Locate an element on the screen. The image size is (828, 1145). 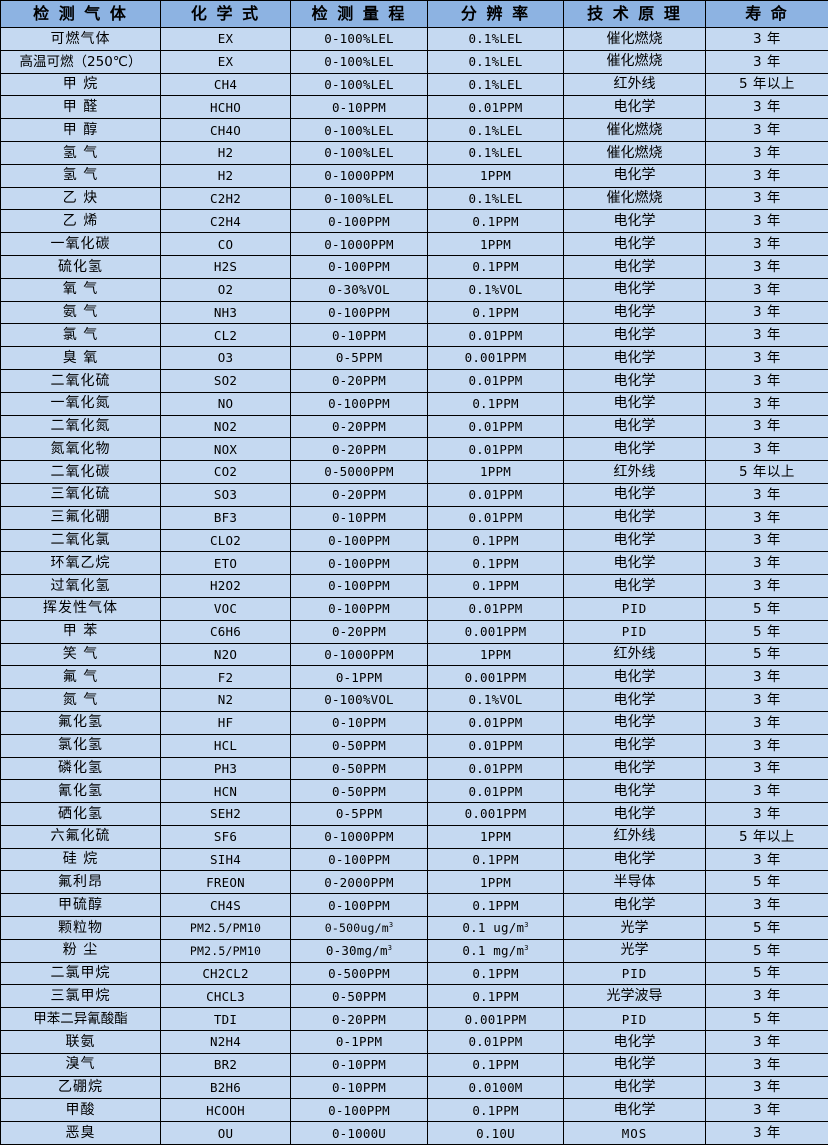
cell-resolution: 0.10U is located at coordinates (496, 1133).